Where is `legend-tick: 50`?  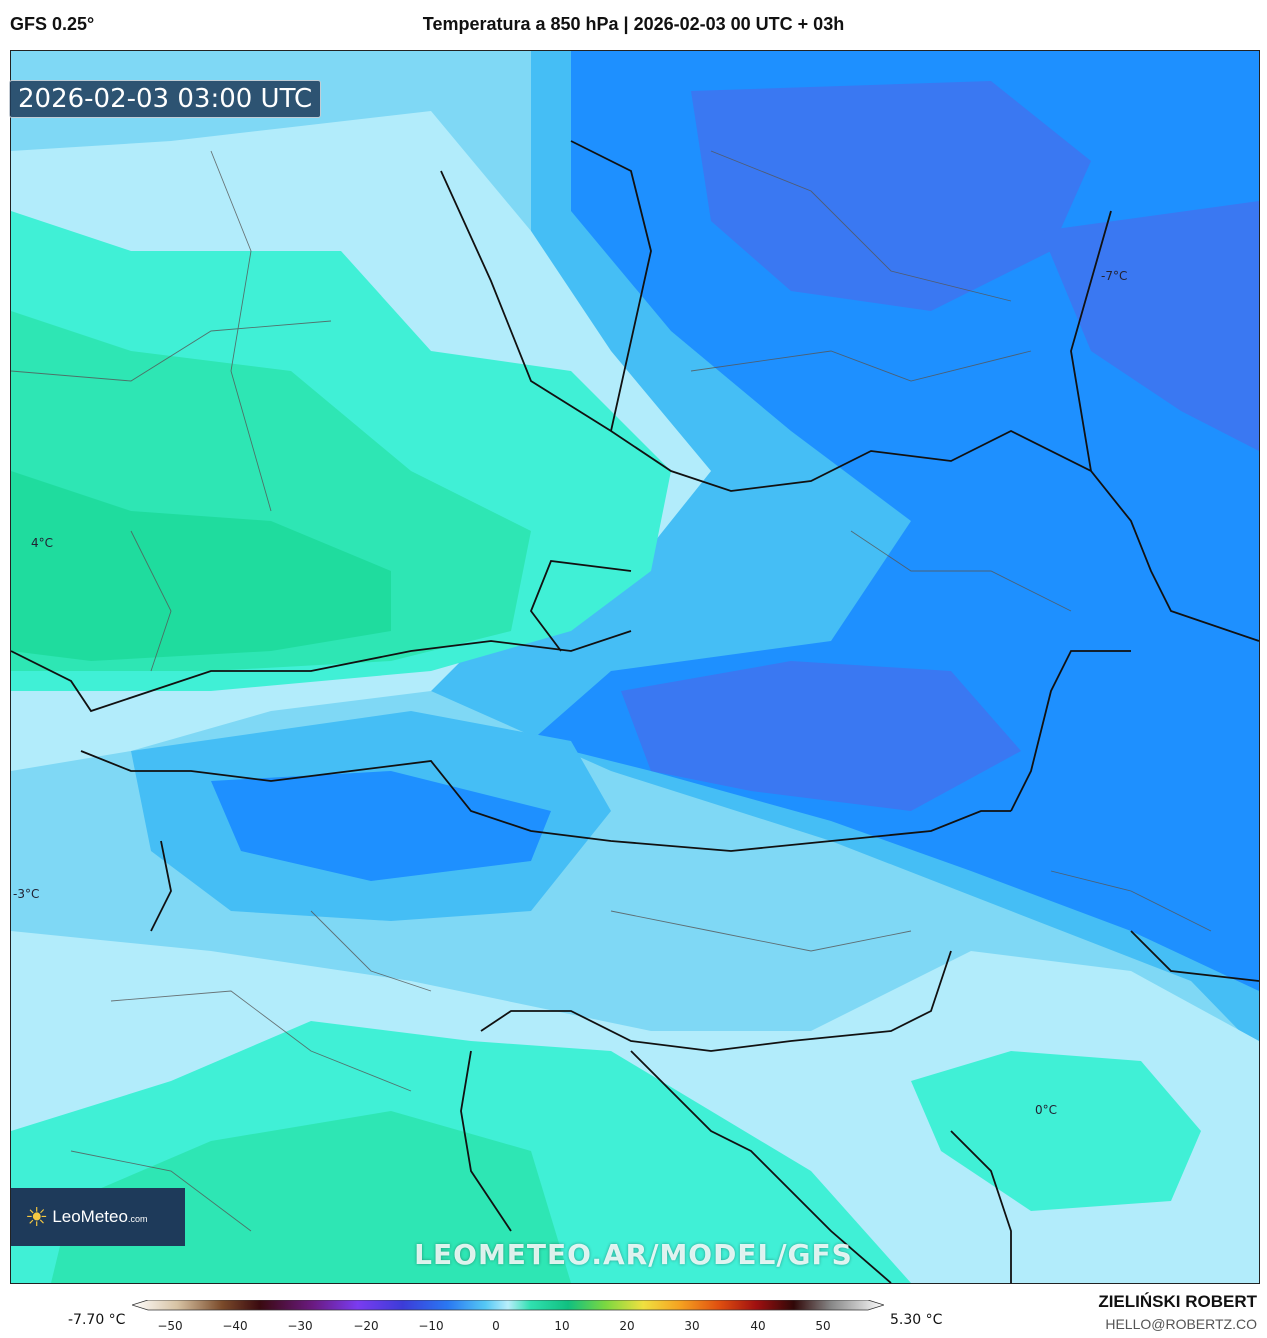
legend-tick: 50 is located at coordinates (822, 1326).